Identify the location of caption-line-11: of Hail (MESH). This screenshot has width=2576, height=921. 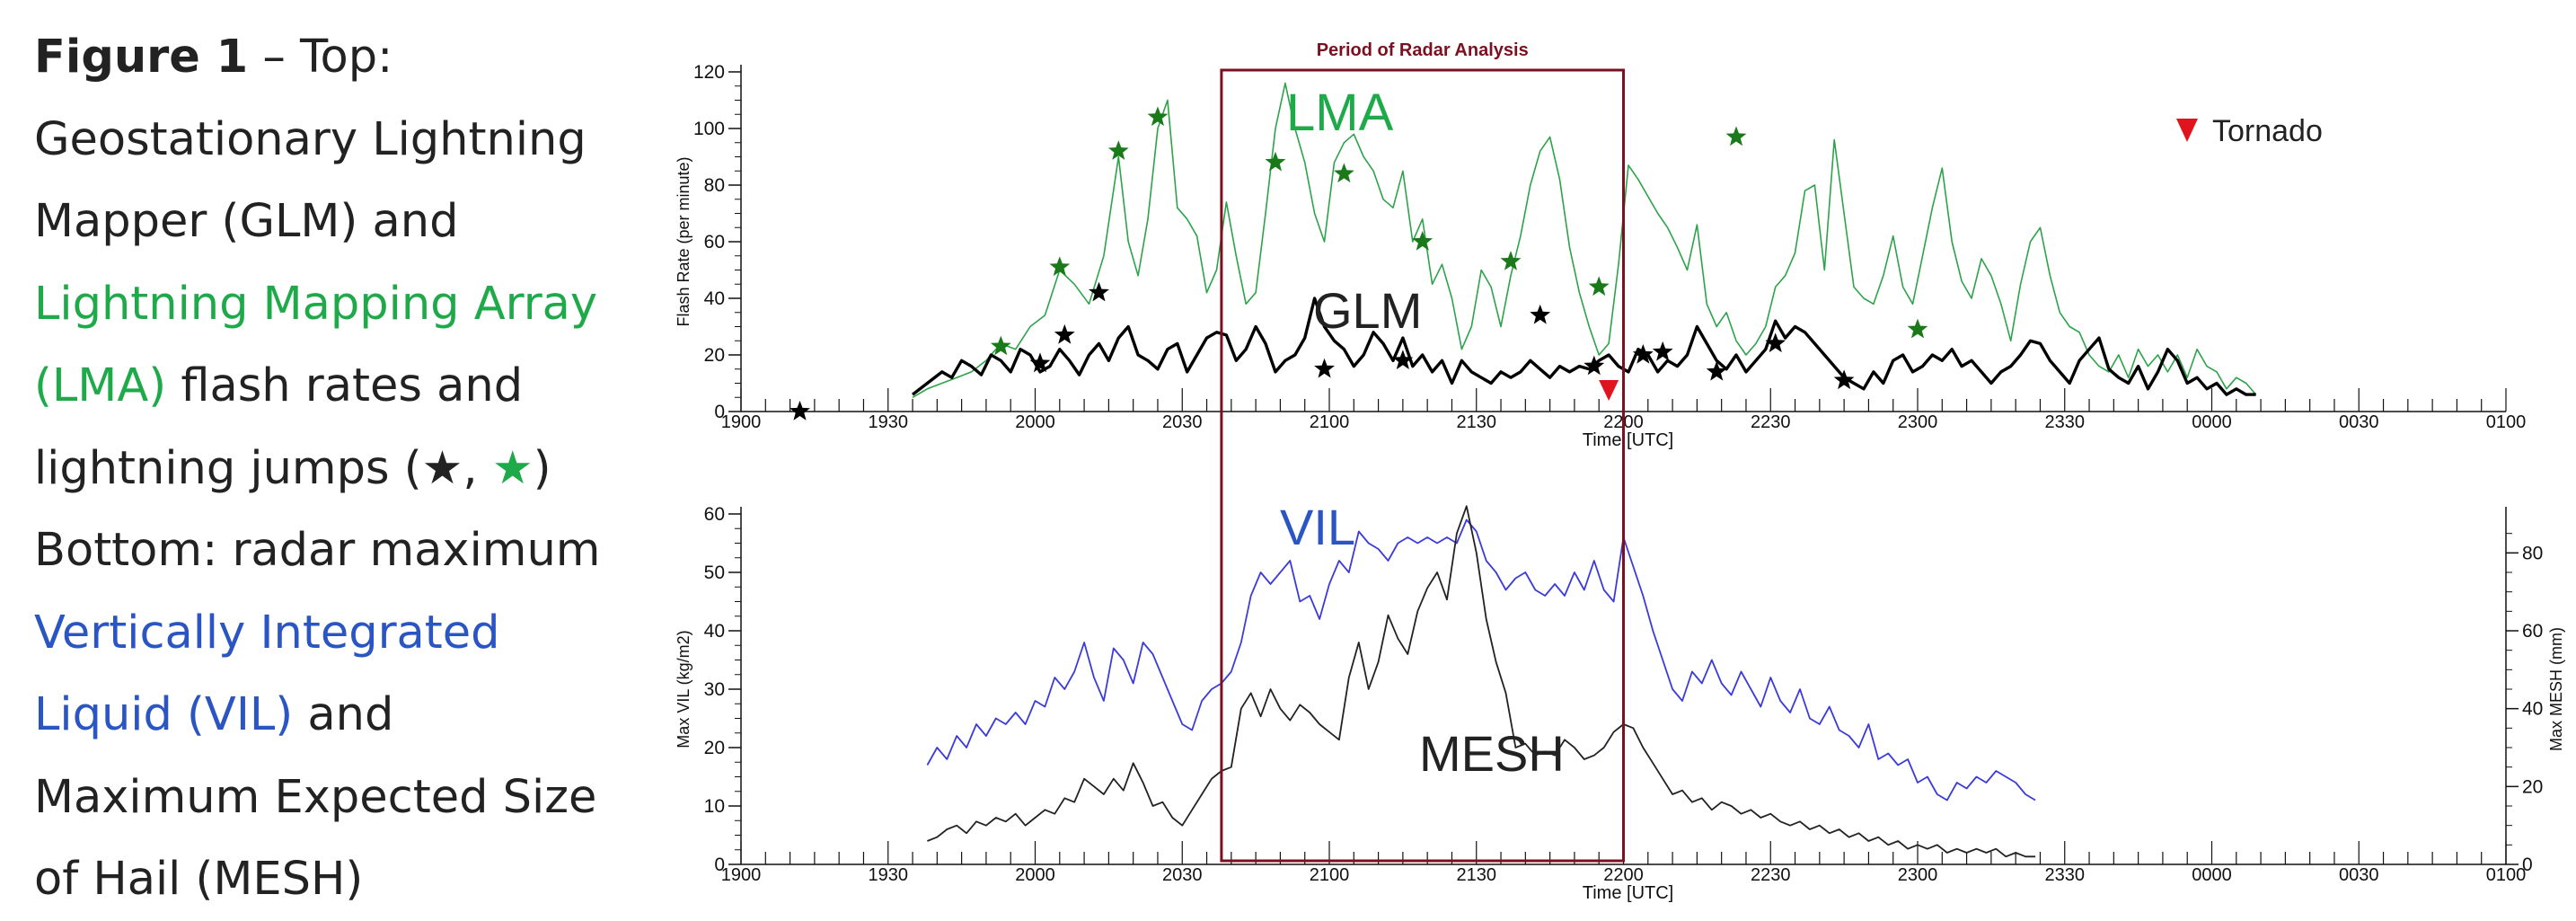
(199, 879).